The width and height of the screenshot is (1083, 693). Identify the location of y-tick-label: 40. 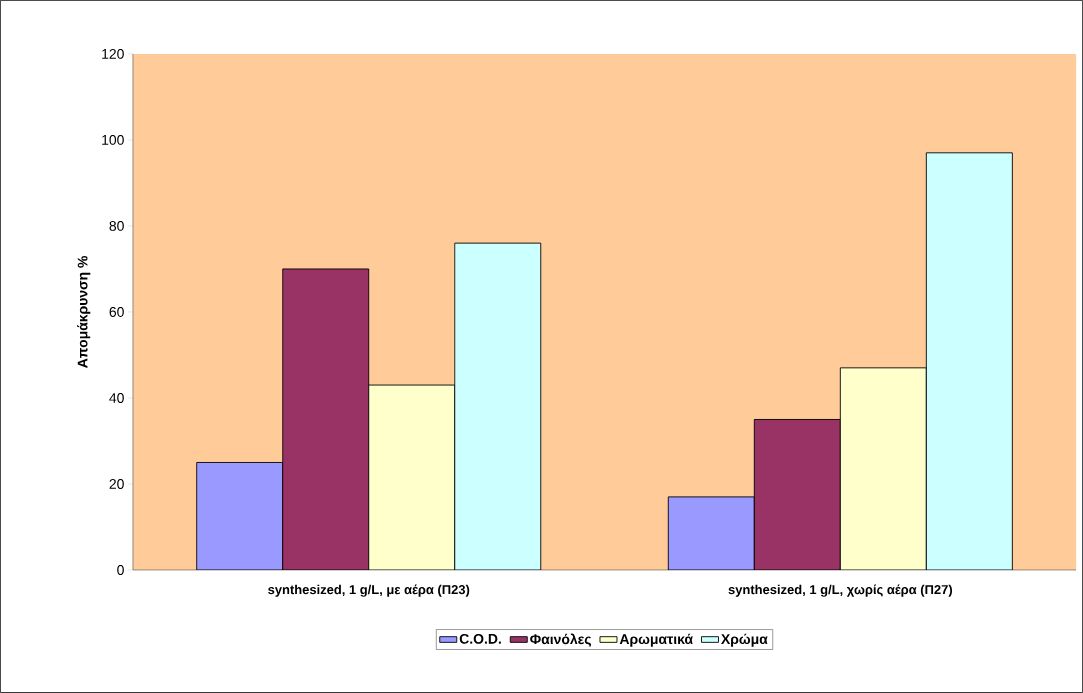
(116, 398).